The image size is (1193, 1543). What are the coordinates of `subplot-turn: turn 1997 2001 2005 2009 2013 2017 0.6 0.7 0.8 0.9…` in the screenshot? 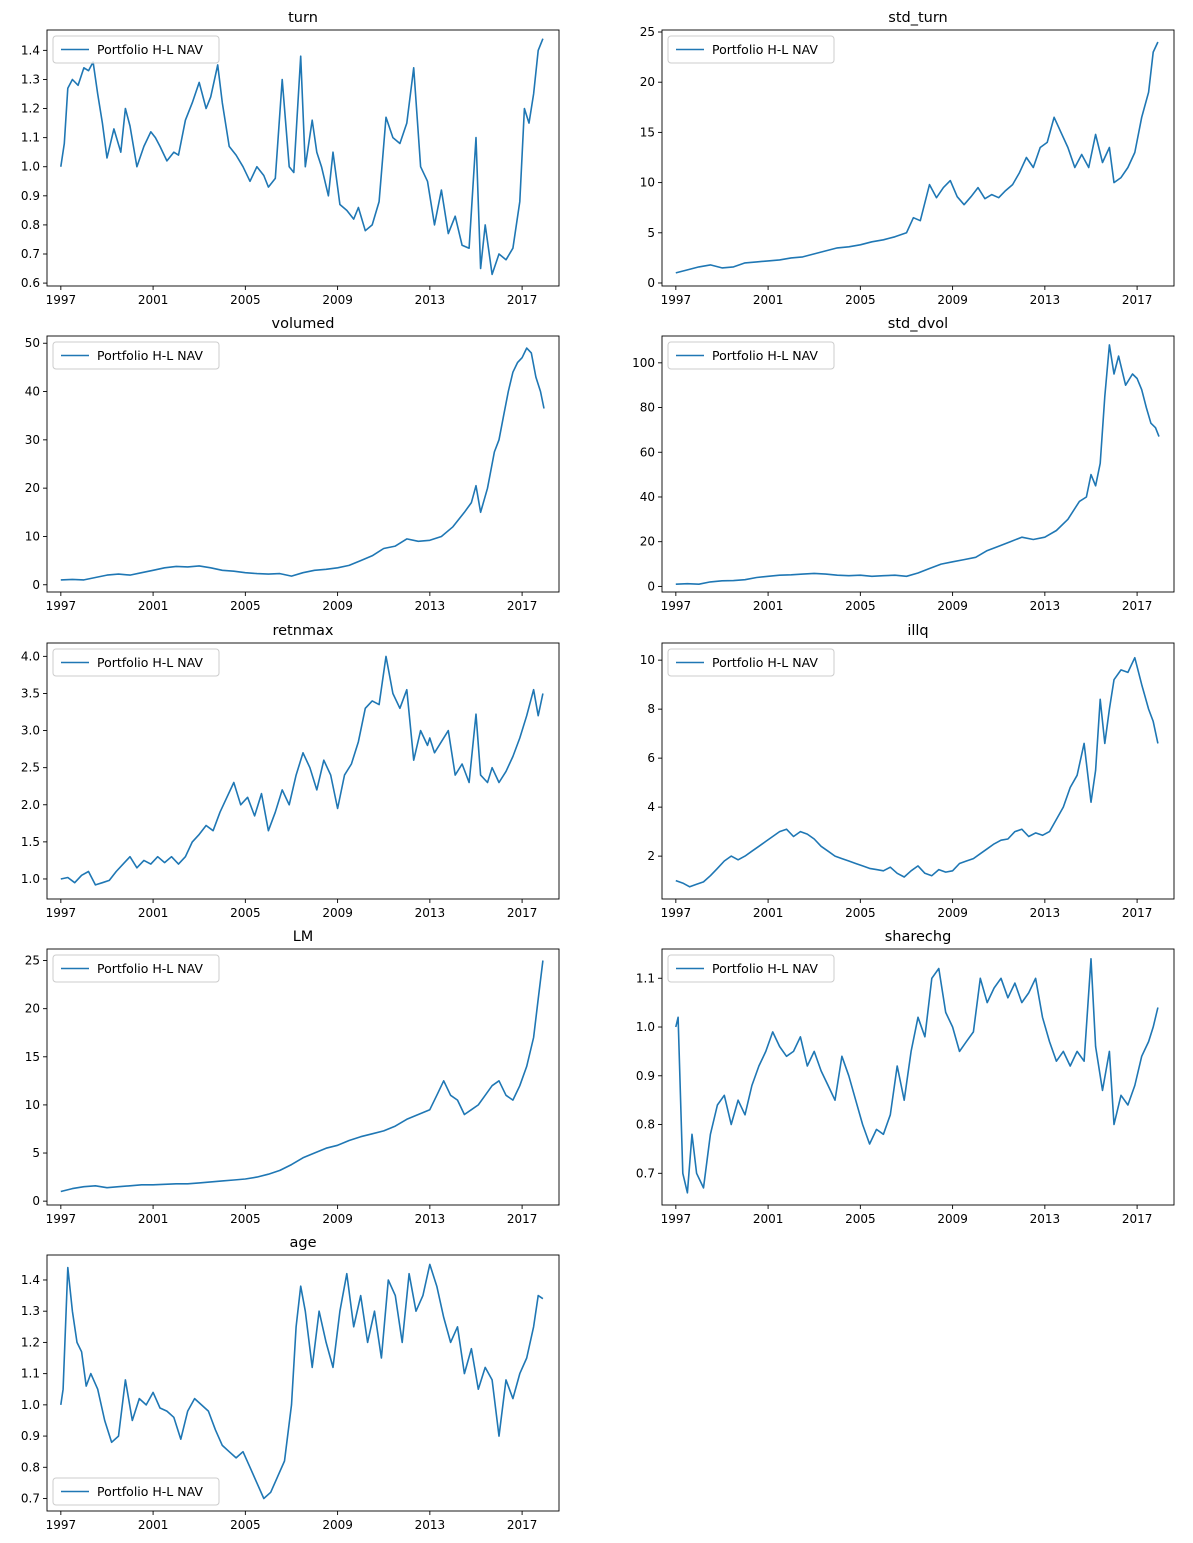 It's located at (290, 158).